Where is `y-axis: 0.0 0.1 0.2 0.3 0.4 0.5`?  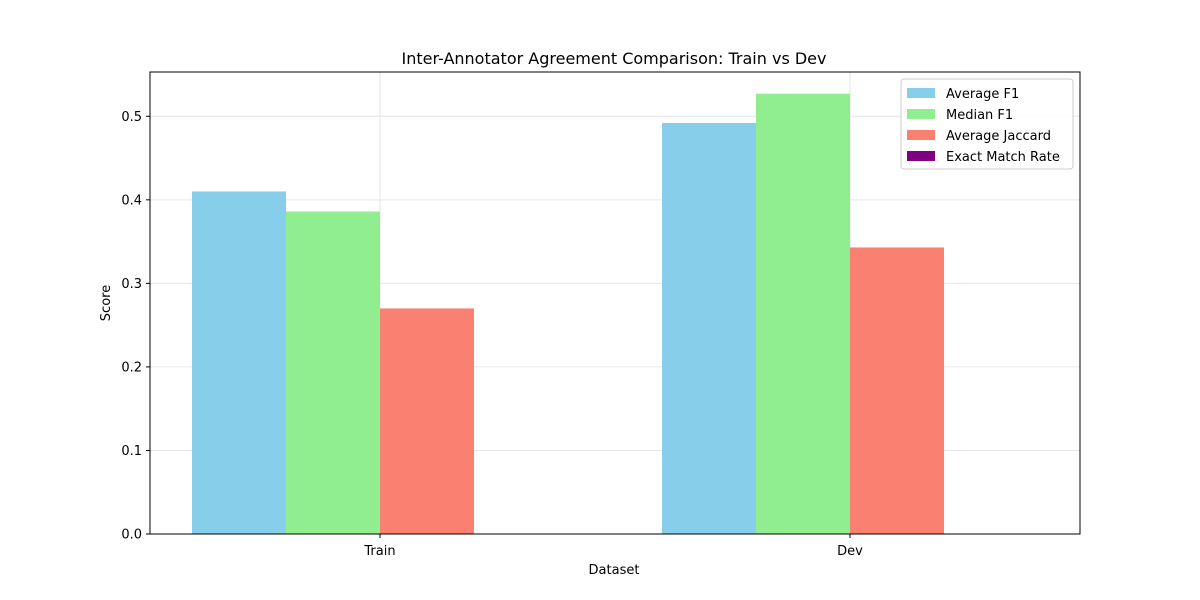 y-axis: 0.0 0.1 0.2 0.3 0.4 0.5 is located at coordinates (135, 326).